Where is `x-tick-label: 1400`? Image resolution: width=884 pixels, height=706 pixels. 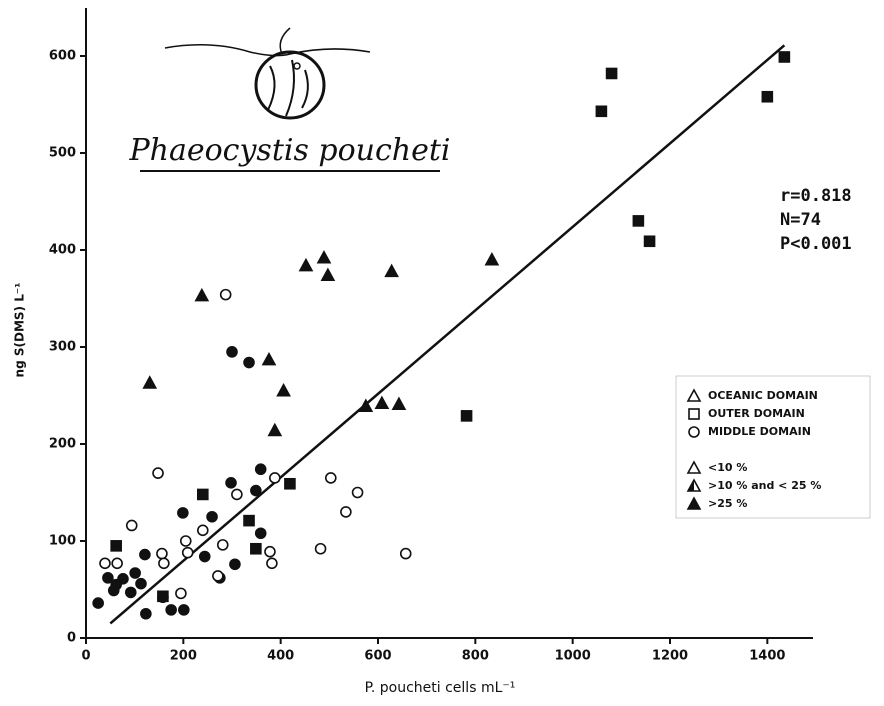 x-tick-label: 1400 is located at coordinates (767, 656).